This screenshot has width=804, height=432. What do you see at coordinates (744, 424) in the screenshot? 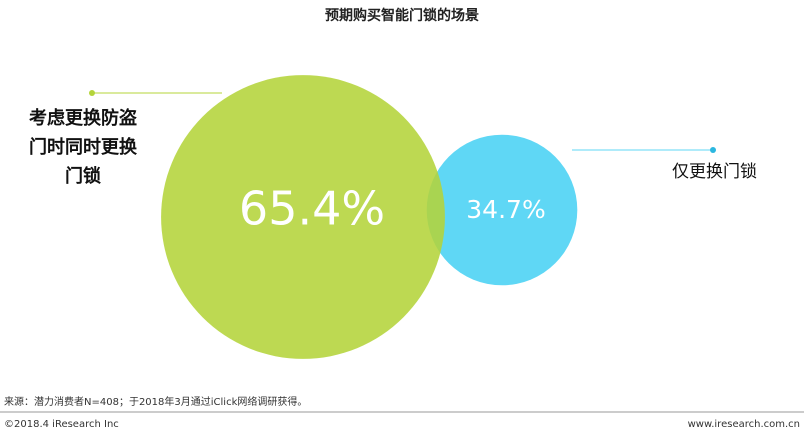
I see `website: www.iresearch.com.cn` at bounding box center [744, 424].